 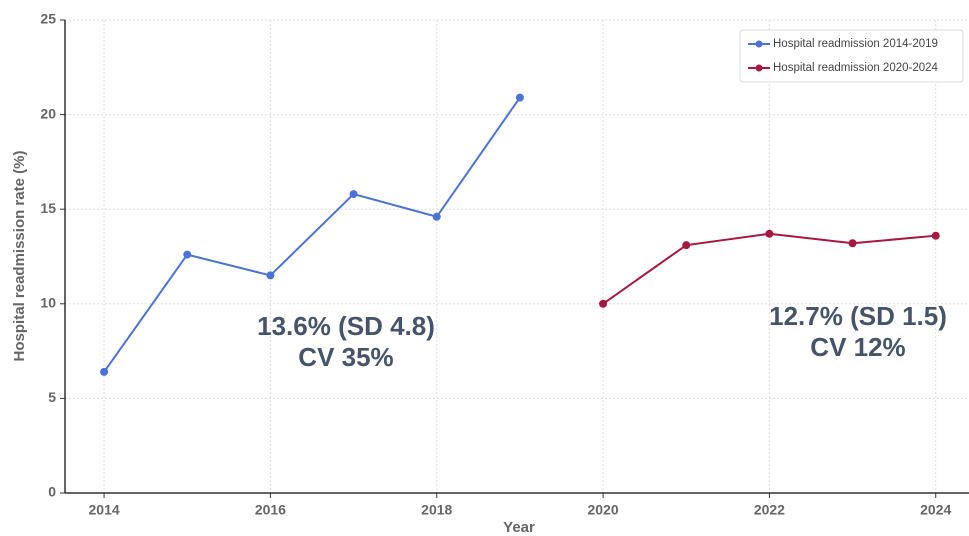 I want to click on annotation: CV 12%, so click(x=857, y=347).